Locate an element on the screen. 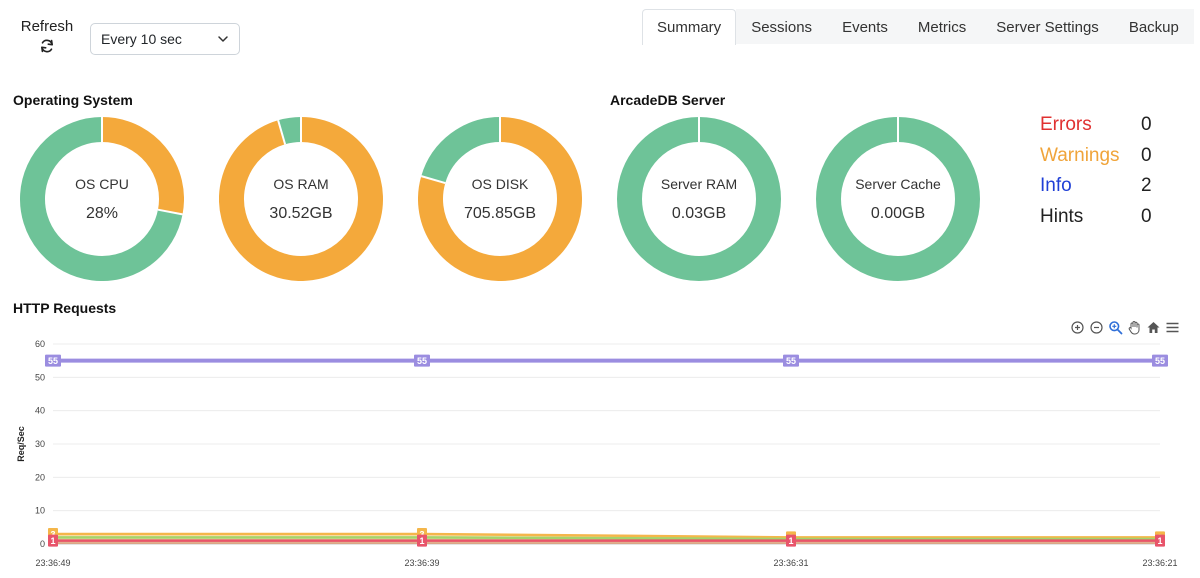 This screenshot has height=578, width=1200. tab-summary: Summary is located at coordinates (689, 27).